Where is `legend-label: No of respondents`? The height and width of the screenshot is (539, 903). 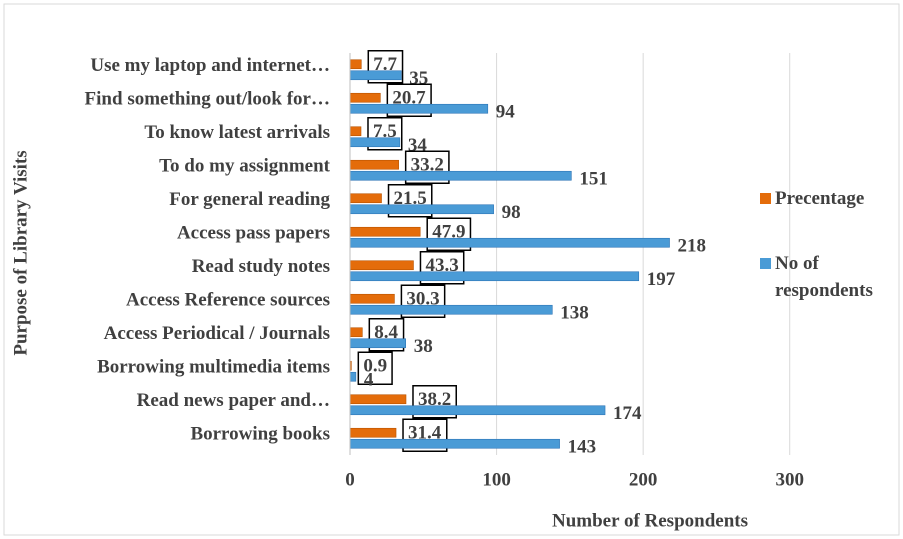
legend-label: No of respondents is located at coordinates (824, 277).